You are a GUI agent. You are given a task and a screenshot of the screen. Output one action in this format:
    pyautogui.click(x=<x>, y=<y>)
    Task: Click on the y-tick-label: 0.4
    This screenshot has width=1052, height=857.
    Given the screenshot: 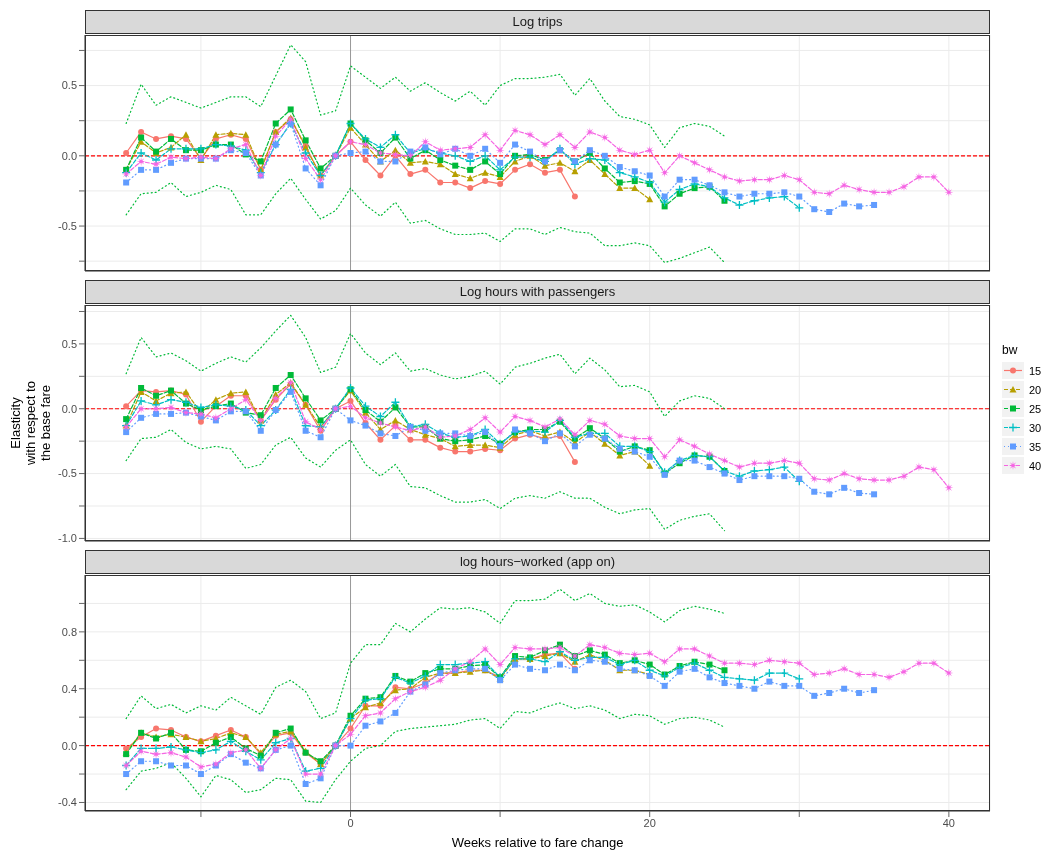 What is the action you would take?
    pyautogui.click(x=69, y=688)
    